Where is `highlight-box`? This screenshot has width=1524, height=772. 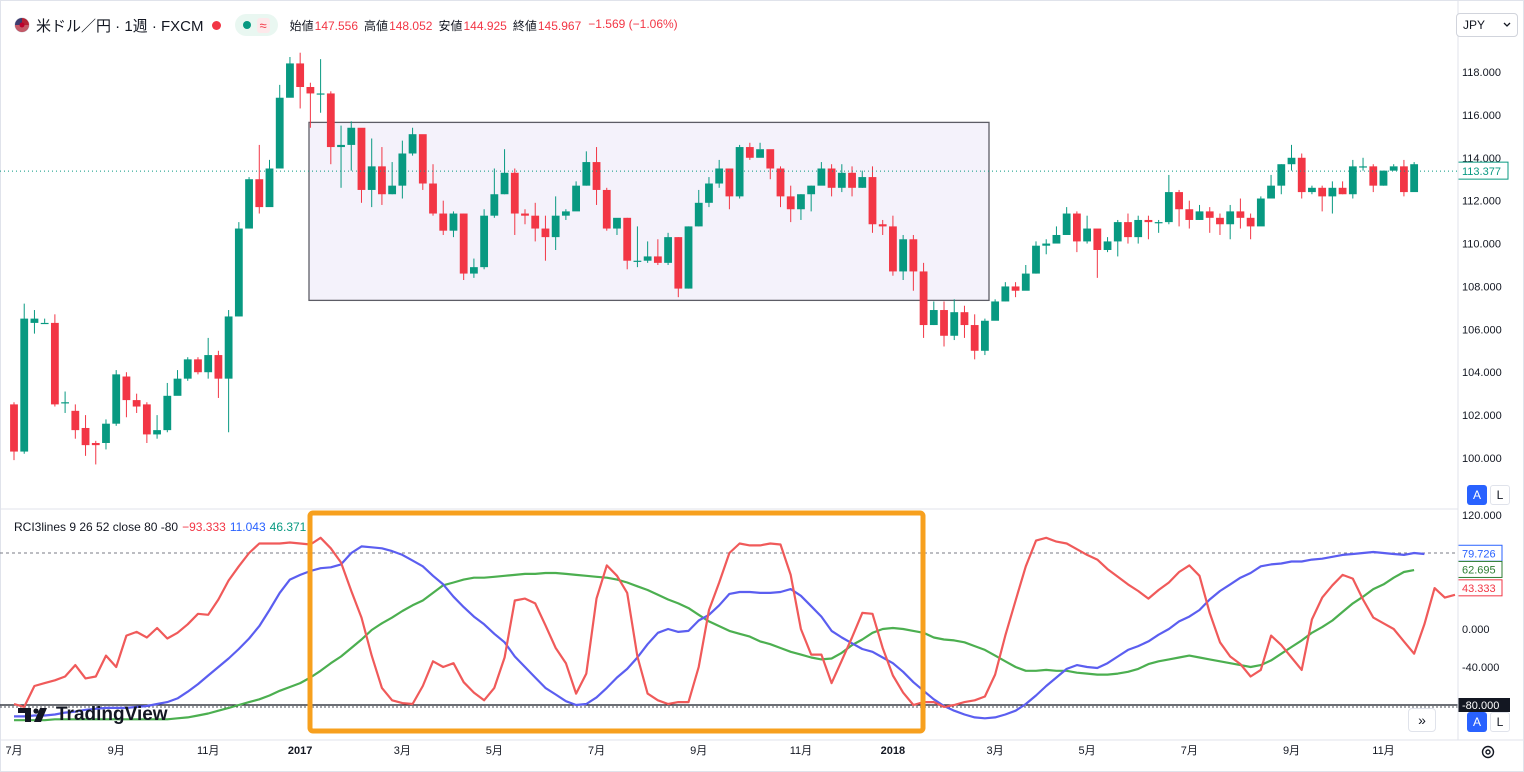
highlight-box is located at coordinates (616, 622).